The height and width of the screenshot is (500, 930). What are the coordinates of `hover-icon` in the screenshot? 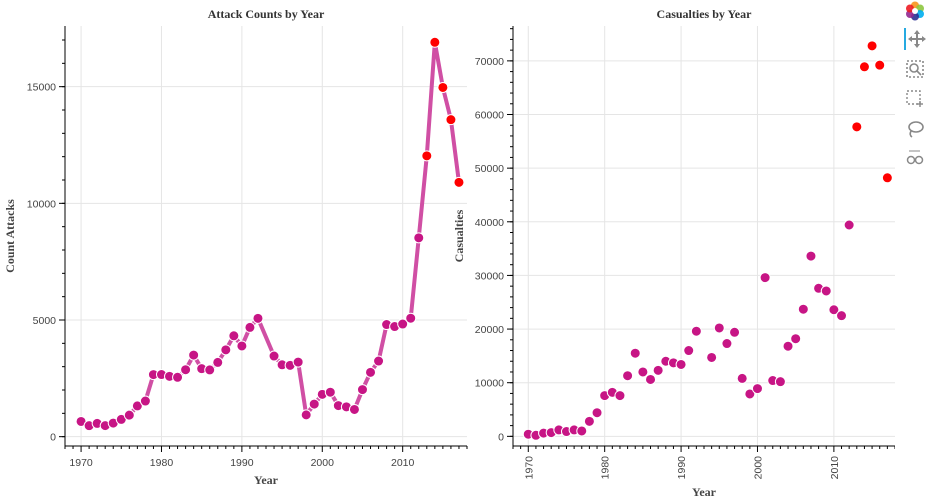 It's located at (915, 159).